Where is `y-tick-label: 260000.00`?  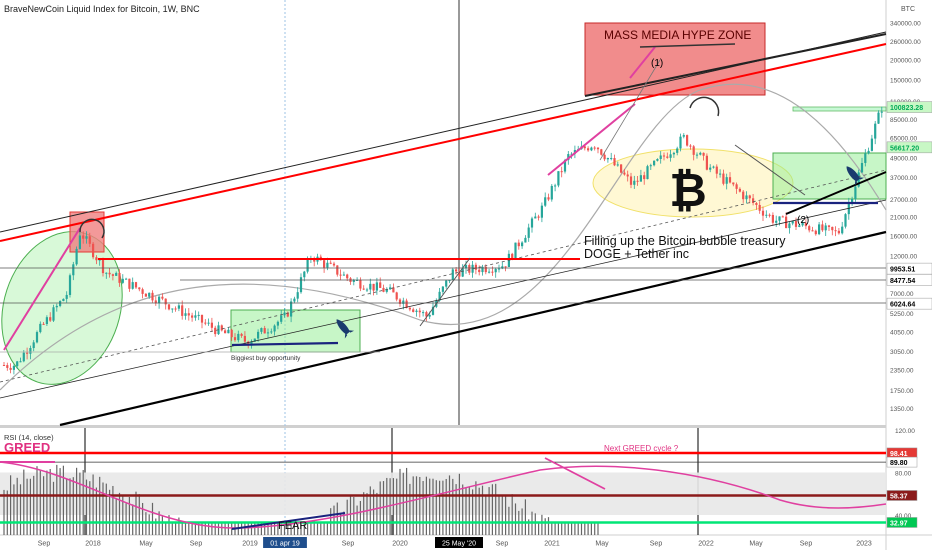 y-tick-label: 260000.00 is located at coordinates (905, 42).